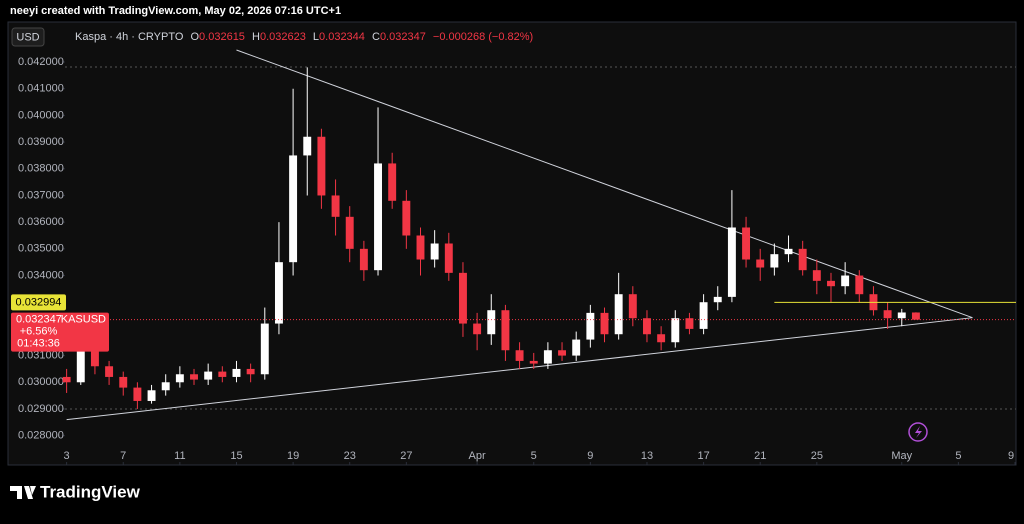 This screenshot has height=524, width=1024. Describe the element at coordinates (83, 320) in the screenshot. I see `last-price-symbol: KASUSD` at that location.